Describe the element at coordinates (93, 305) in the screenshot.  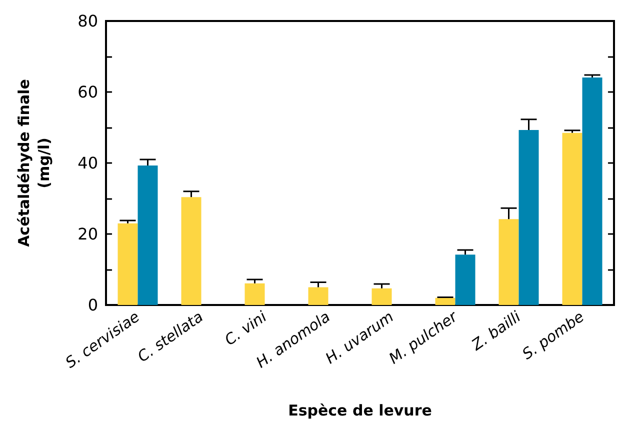
I see `y-tick-label: 0` at that location.